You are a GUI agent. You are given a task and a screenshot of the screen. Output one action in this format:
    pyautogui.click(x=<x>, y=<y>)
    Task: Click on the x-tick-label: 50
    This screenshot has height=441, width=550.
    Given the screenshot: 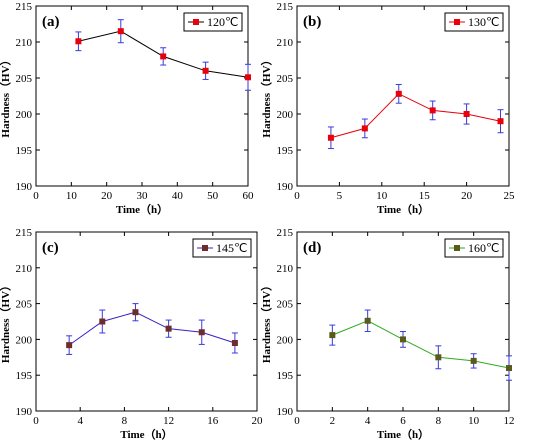 What is the action you would take?
    pyautogui.click(x=213, y=196)
    